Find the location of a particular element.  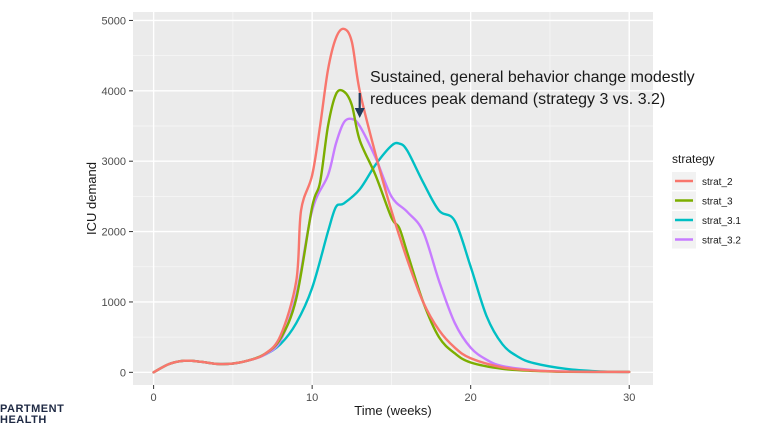

annotation-line-2: reduces peak demand (strategy 3 vs. 3.2) is located at coordinates (518, 99).